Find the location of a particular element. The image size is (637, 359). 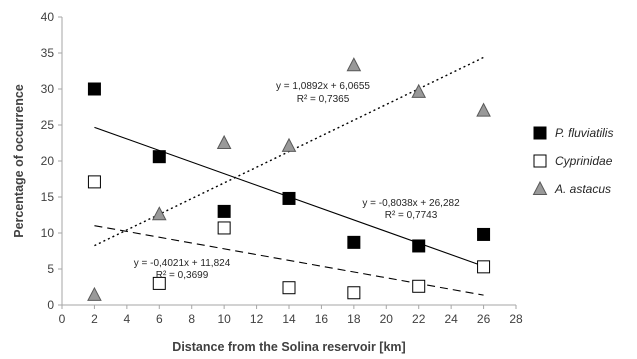

legend: P. fluviatilis Cyprinidae A. astacus is located at coordinates (572, 161).